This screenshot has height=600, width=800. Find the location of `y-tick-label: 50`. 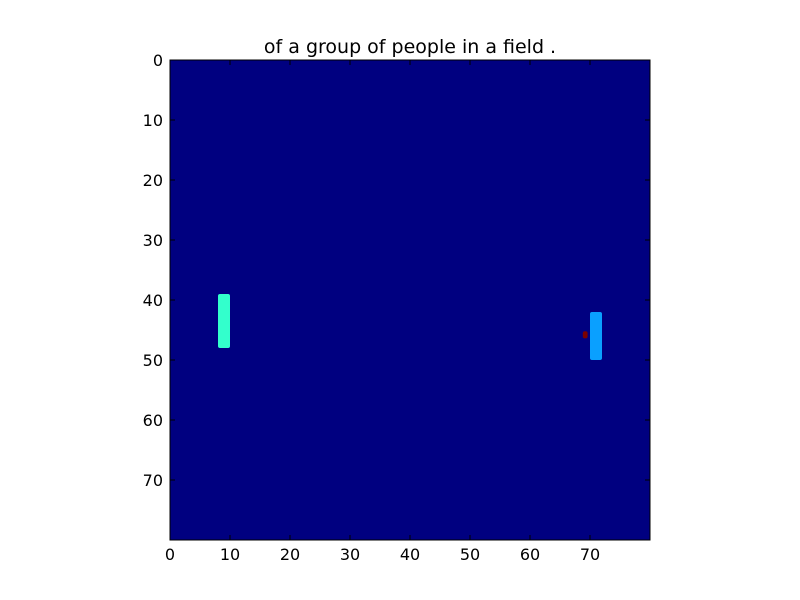

y-tick-label: 50 is located at coordinates (153, 360).